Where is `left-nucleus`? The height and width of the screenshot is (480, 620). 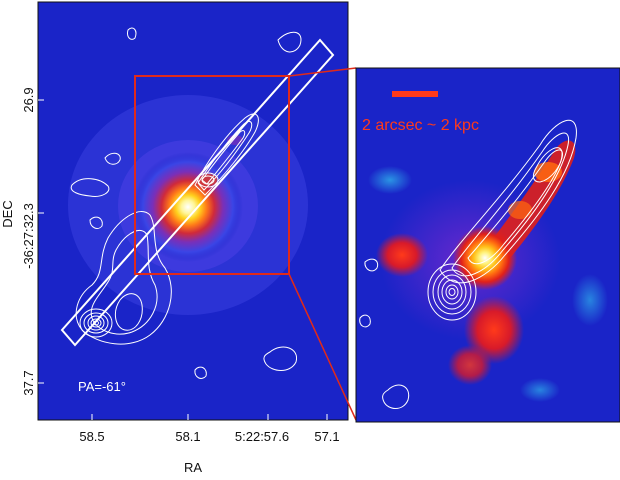
left-nucleus is located at coordinates (188, 207).